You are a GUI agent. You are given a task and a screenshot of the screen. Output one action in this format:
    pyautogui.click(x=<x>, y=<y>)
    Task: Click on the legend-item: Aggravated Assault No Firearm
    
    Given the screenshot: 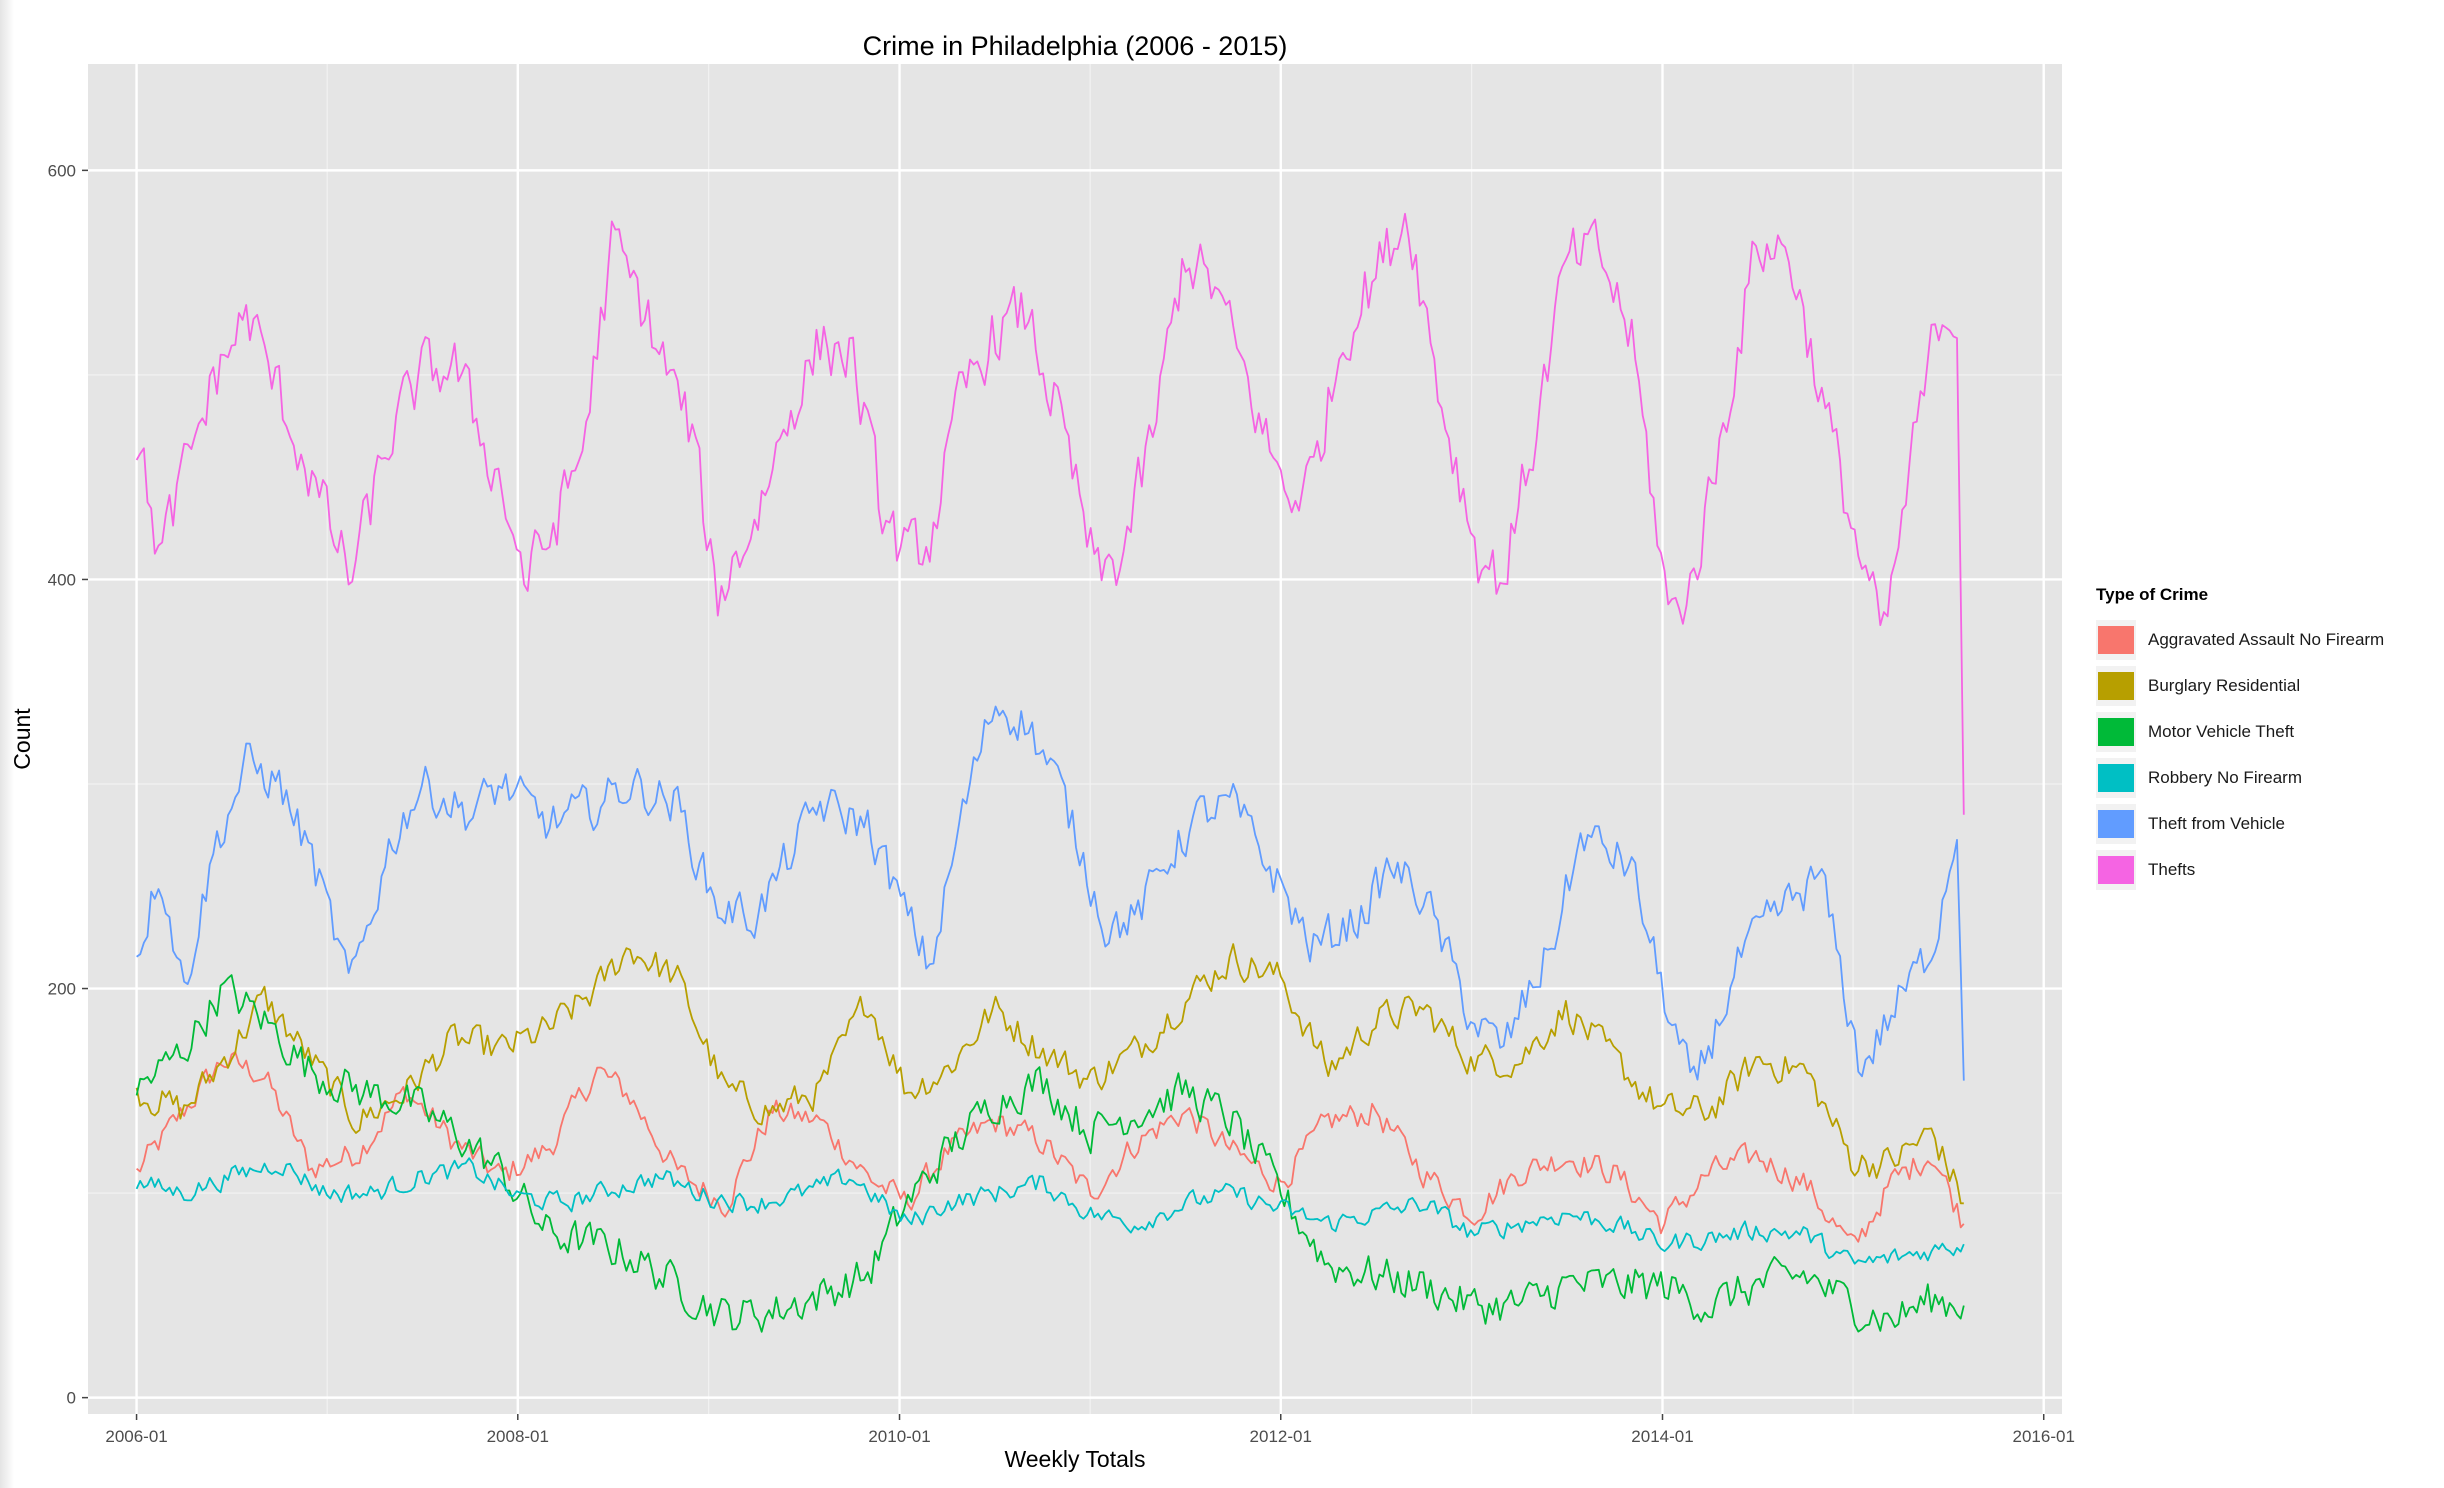 What is the action you would take?
    pyautogui.click(x=2240, y=640)
    